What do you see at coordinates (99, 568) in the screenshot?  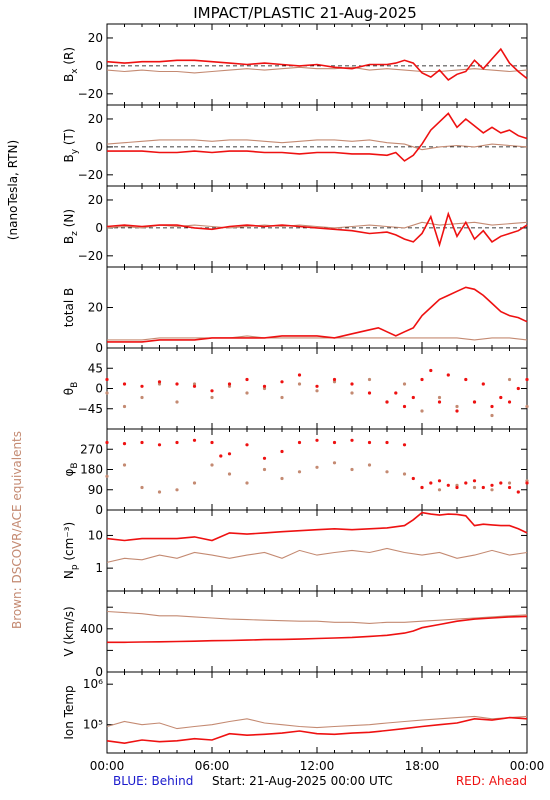 I see `y-tick-label: 1` at bounding box center [99, 568].